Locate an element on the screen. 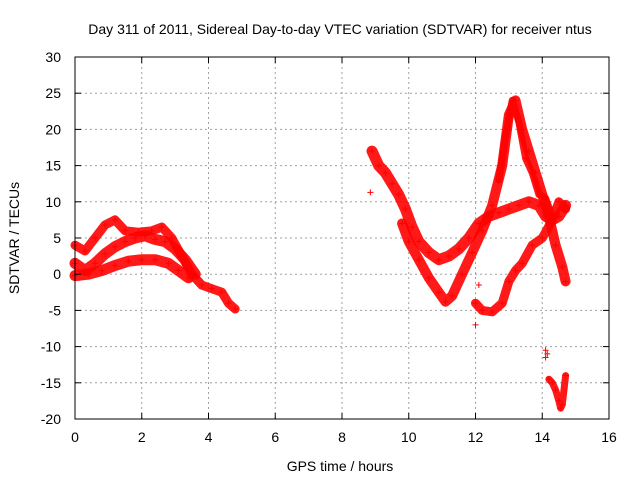 The height and width of the screenshot is (480, 640). y-tick-label: 5 is located at coordinates (57, 238).